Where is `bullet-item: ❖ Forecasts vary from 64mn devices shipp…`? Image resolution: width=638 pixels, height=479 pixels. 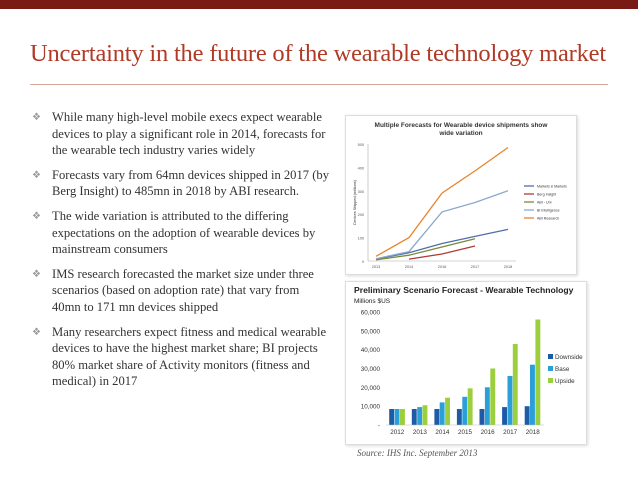
bullet-item: ❖ Forecasts vary from 64mn devices shipp… is located at coordinates (180, 183).